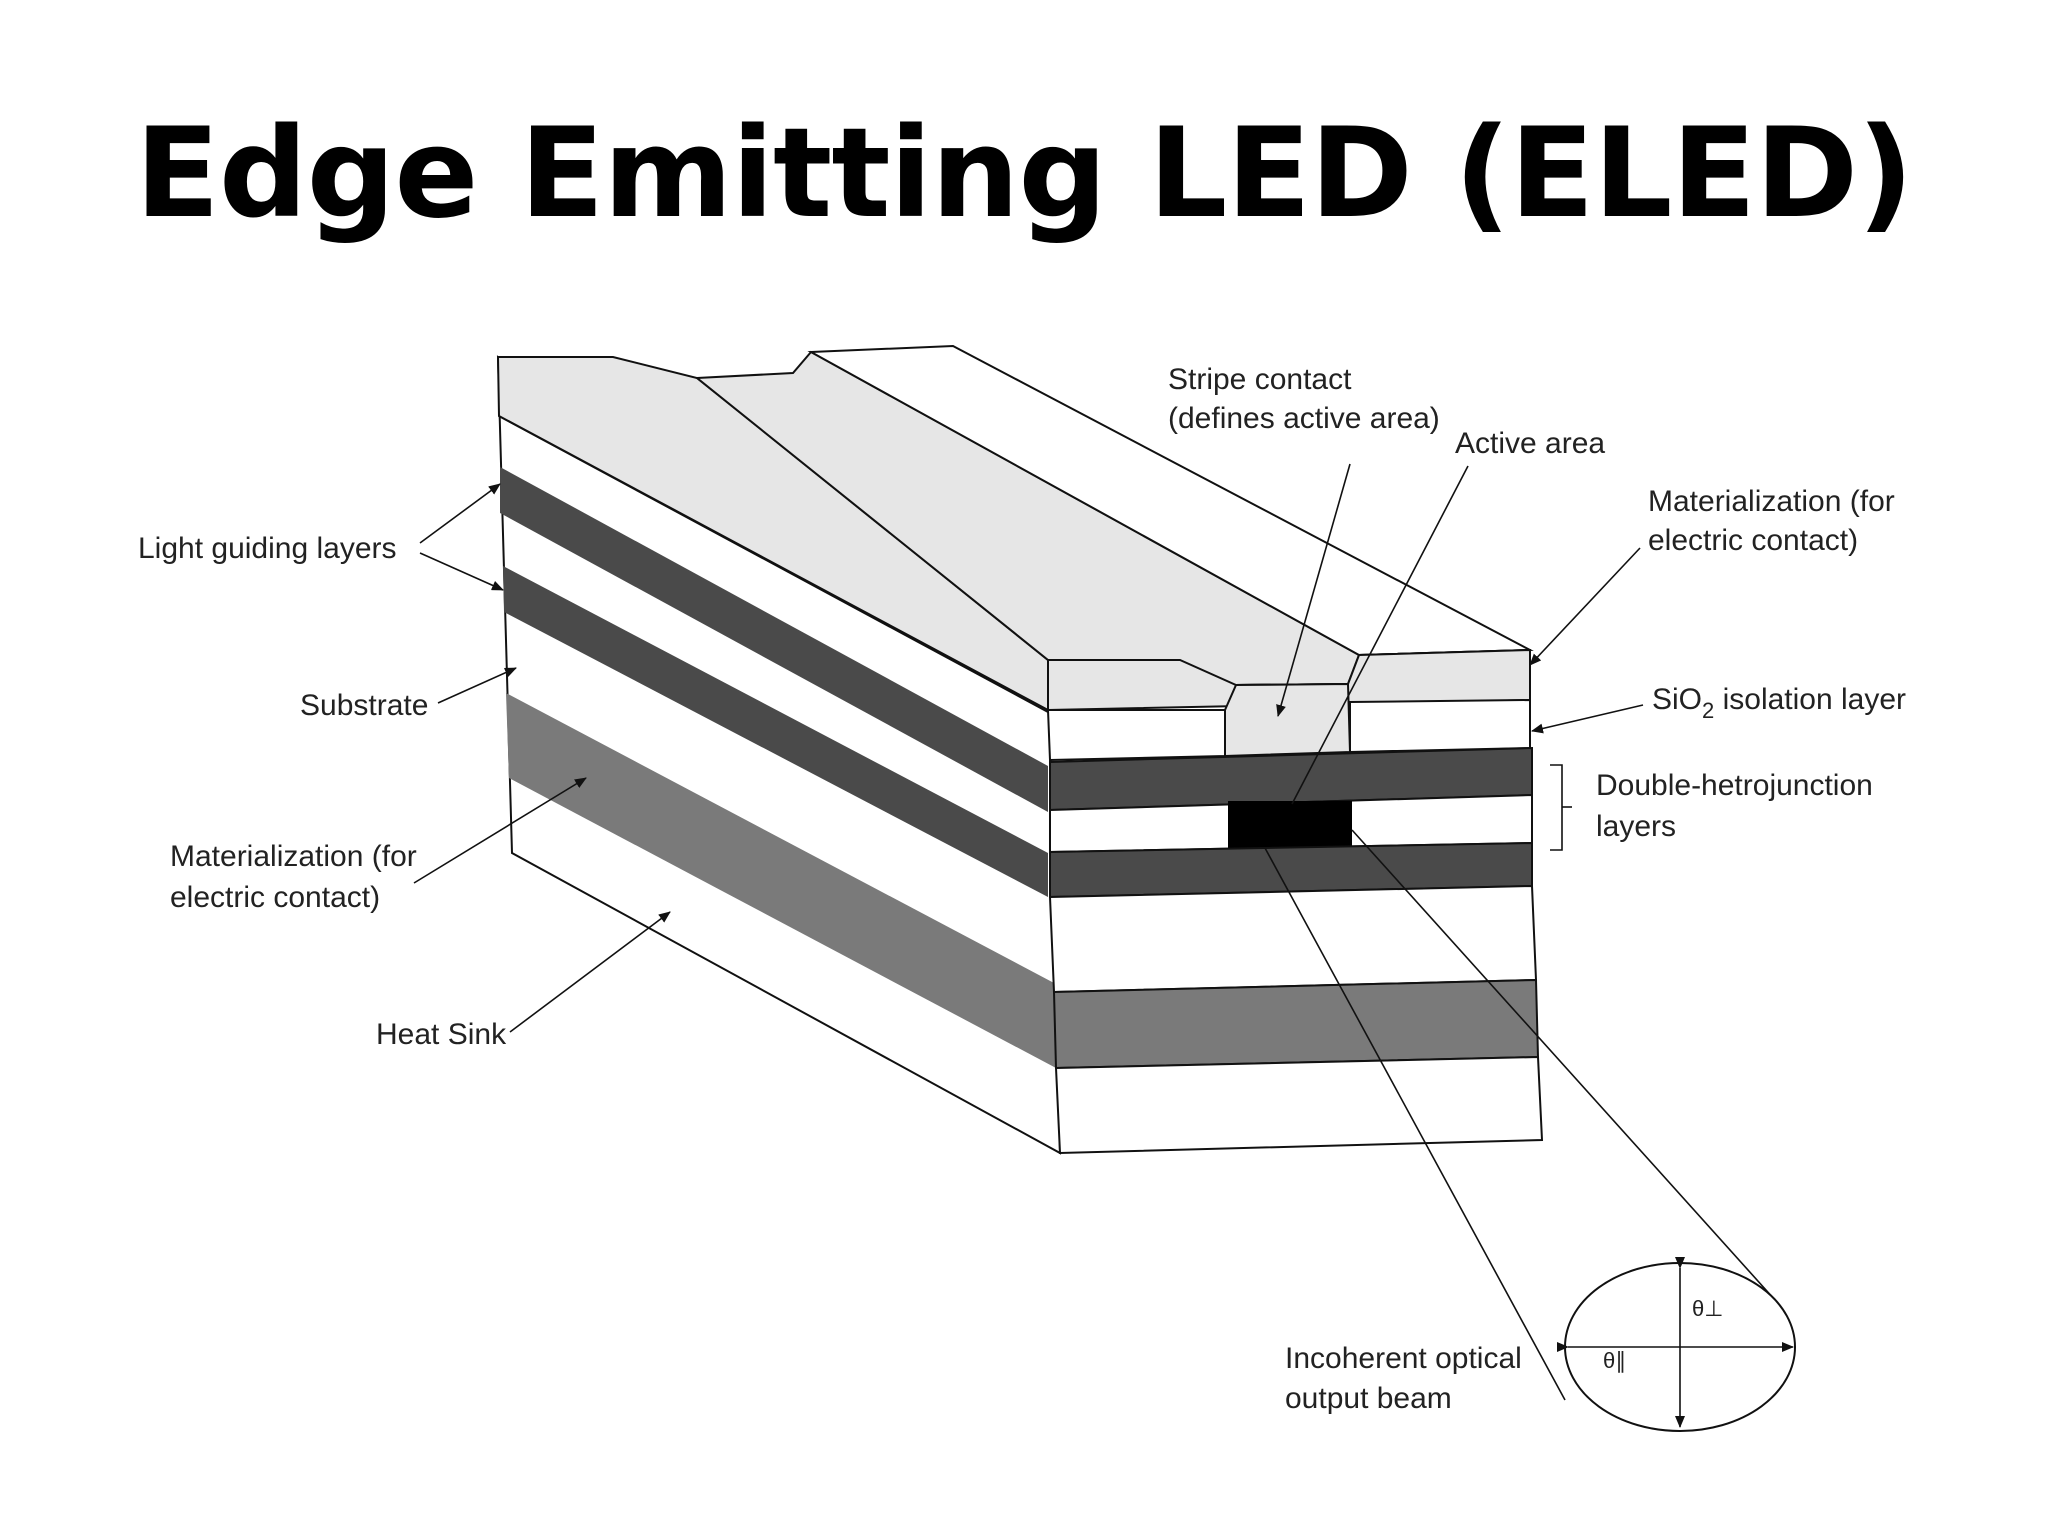 This screenshot has width=2048, height=1536. What do you see at coordinates (293, 856) in the screenshot?
I see `materialization-bottom-label-line1: Materialization (for` at bounding box center [293, 856].